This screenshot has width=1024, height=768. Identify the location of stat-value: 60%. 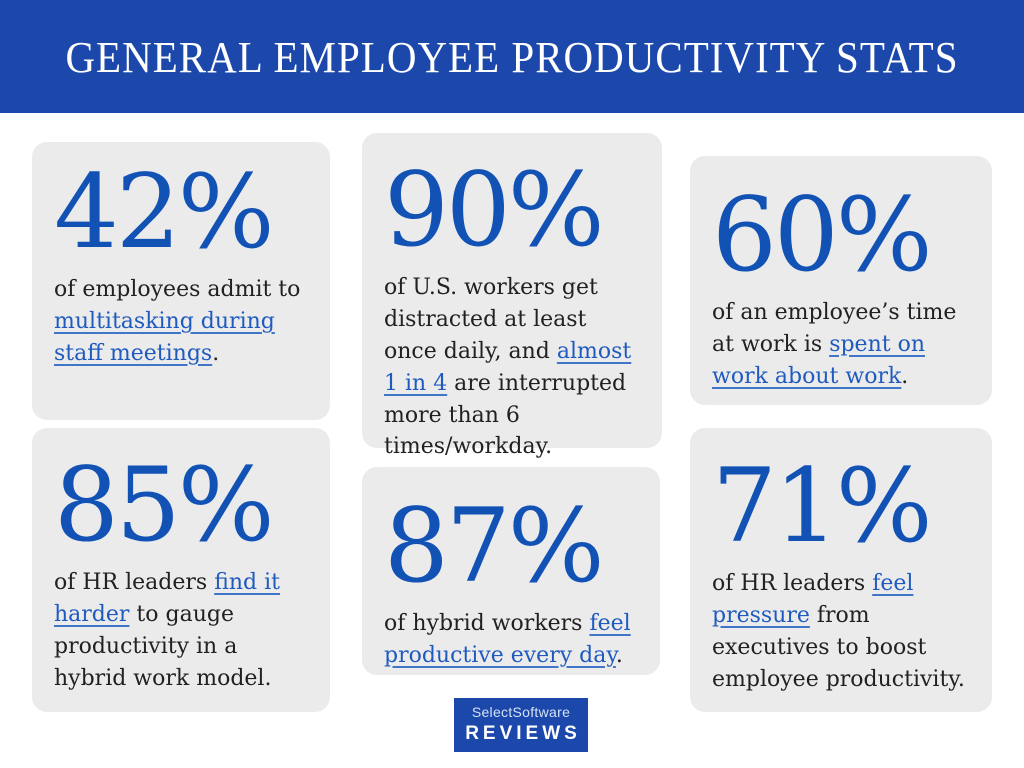
(822, 235).